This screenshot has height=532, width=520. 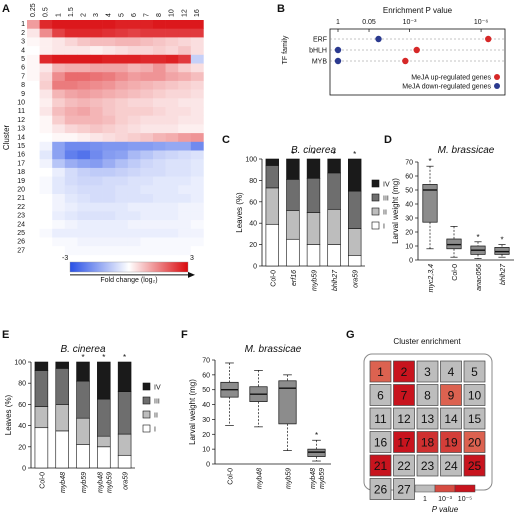 I want to click on y-tick-label: 40, so click(x=253, y=224).